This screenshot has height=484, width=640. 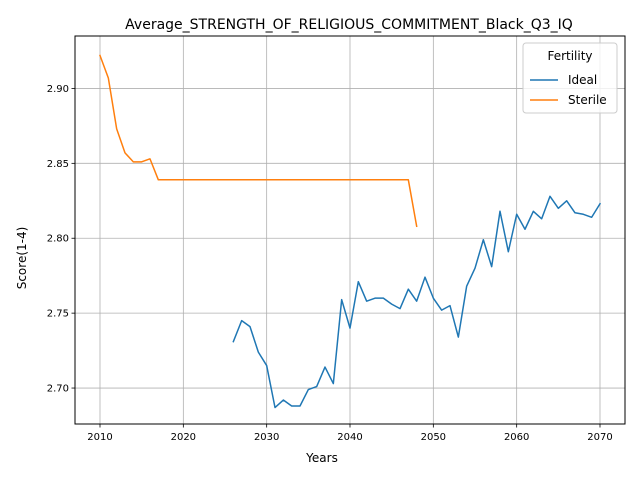 What do you see at coordinates (582, 80) in the screenshot?
I see `legend-label-ideal: Ideal` at bounding box center [582, 80].